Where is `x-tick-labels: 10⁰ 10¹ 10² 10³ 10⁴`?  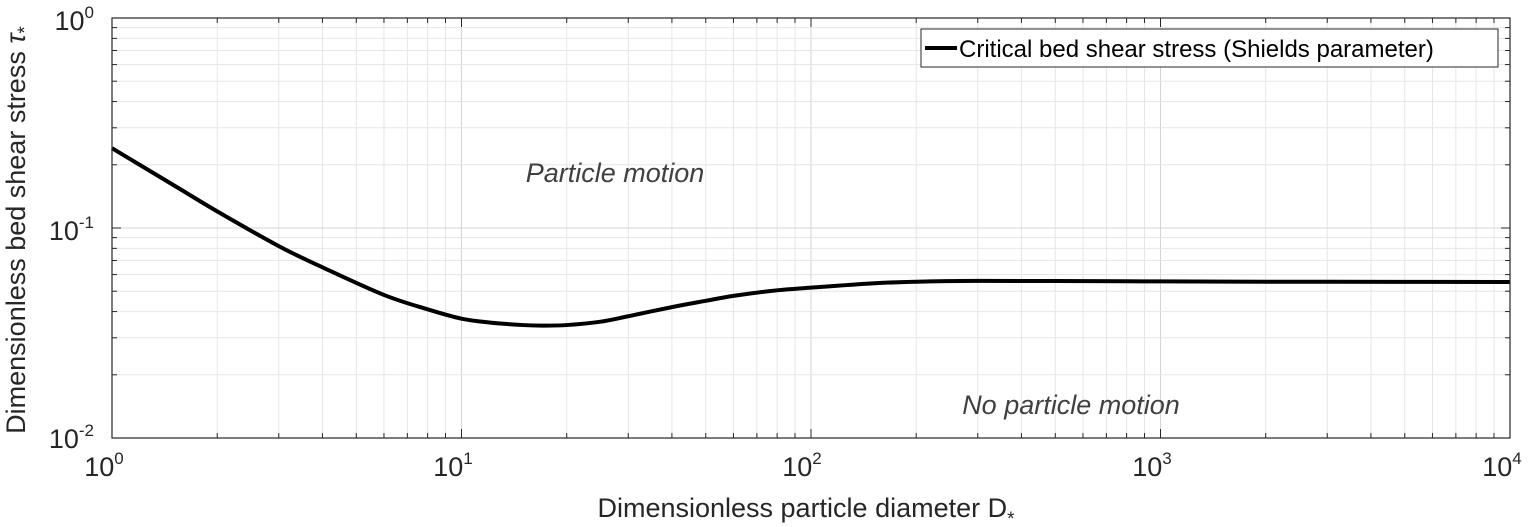
x-tick-labels: 10⁰ 10¹ 10² 10³ 10⁴ is located at coordinates (803, 465).